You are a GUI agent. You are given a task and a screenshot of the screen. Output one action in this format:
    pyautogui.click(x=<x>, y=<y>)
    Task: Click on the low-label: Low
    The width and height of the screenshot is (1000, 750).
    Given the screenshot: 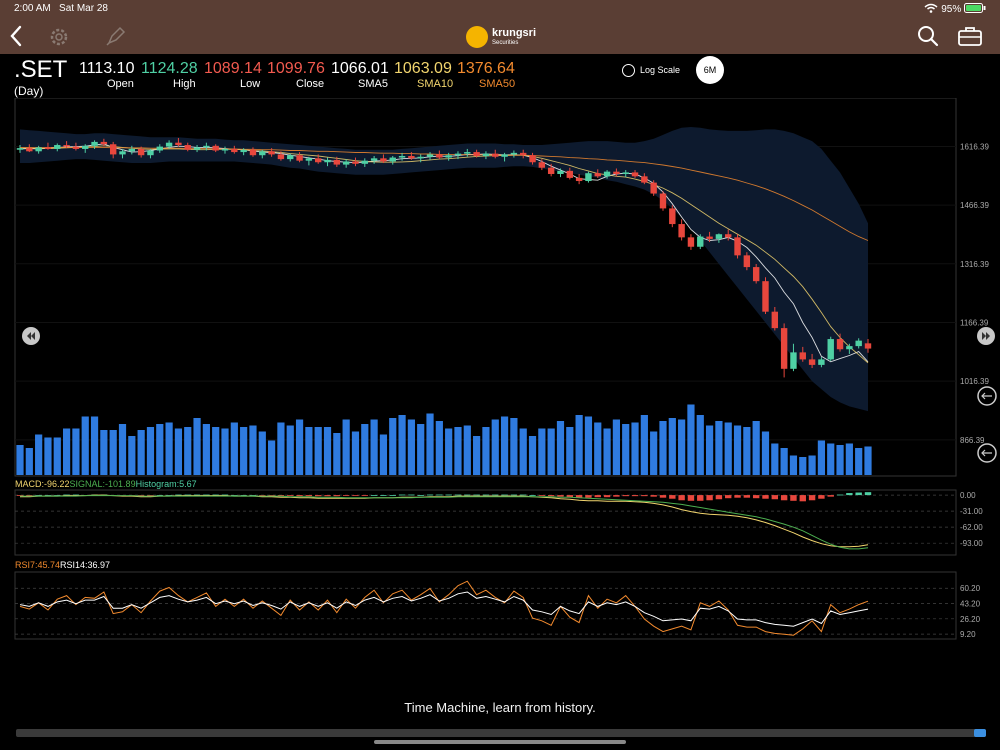 What is the action you would take?
    pyautogui.click(x=250, y=84)
    